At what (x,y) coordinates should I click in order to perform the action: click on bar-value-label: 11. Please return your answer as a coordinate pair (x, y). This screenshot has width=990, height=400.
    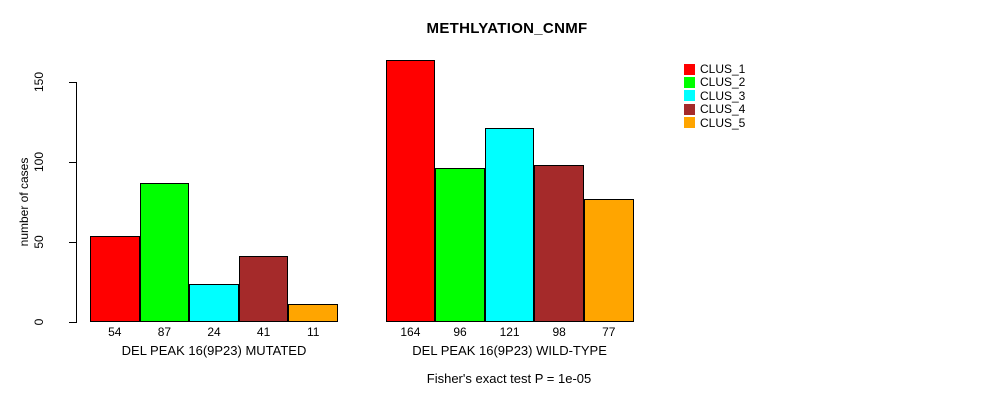
    Looking at the image, I should click on (313, 332).